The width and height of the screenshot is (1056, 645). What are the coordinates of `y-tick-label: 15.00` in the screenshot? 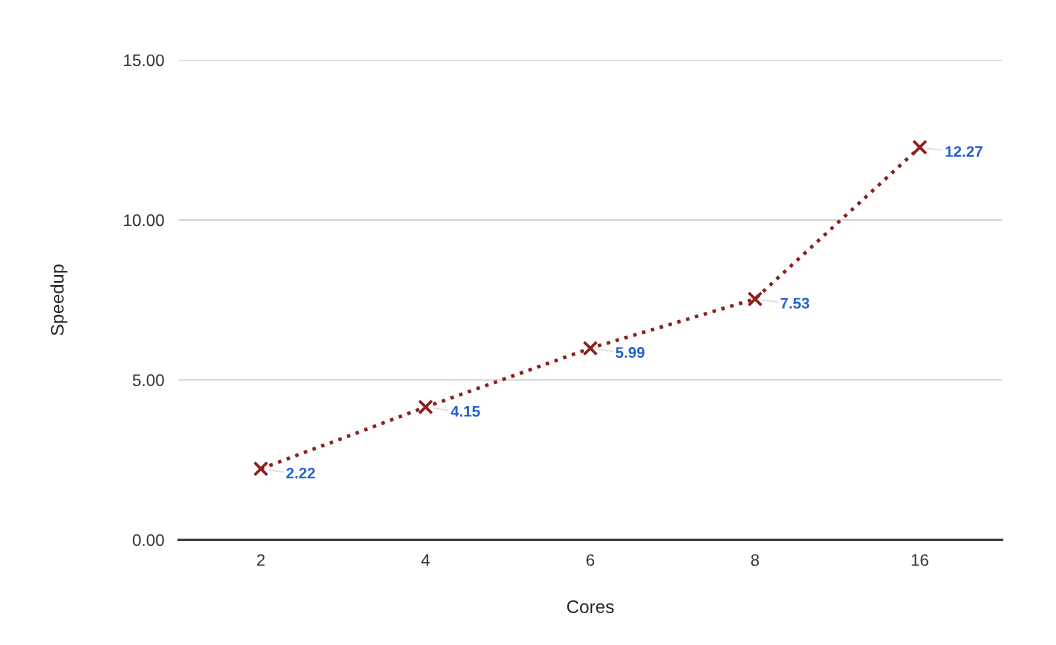 It's located at (144, 60).